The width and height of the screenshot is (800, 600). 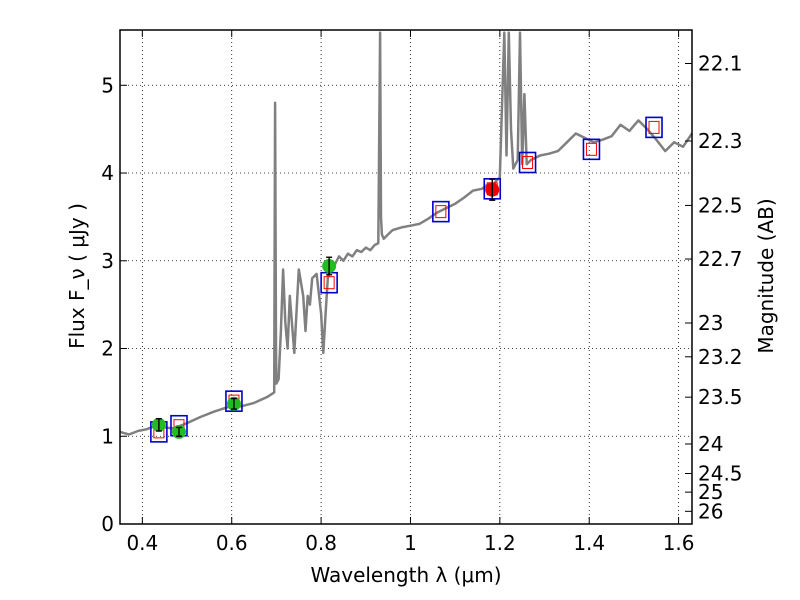 What do you see at coordinates (77, 276) in the screenshot?
I see `y-axis-label: Flux F_ν ( μJy )` at bounding box center [77, 276].